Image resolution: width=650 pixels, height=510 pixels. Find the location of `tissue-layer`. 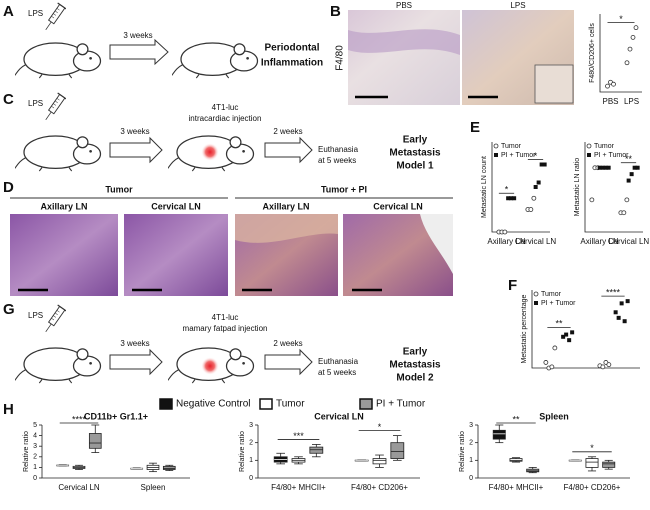

tissue-layer is located at coordinates (404, 42).